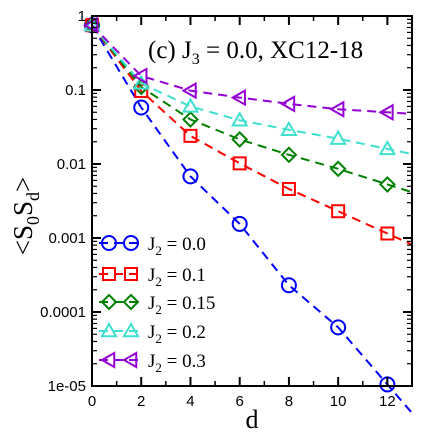  What do you see at coordinates (190, 401) in the screenshot?
I see `x-tick-label: 4` at bounding box center [190, 401].